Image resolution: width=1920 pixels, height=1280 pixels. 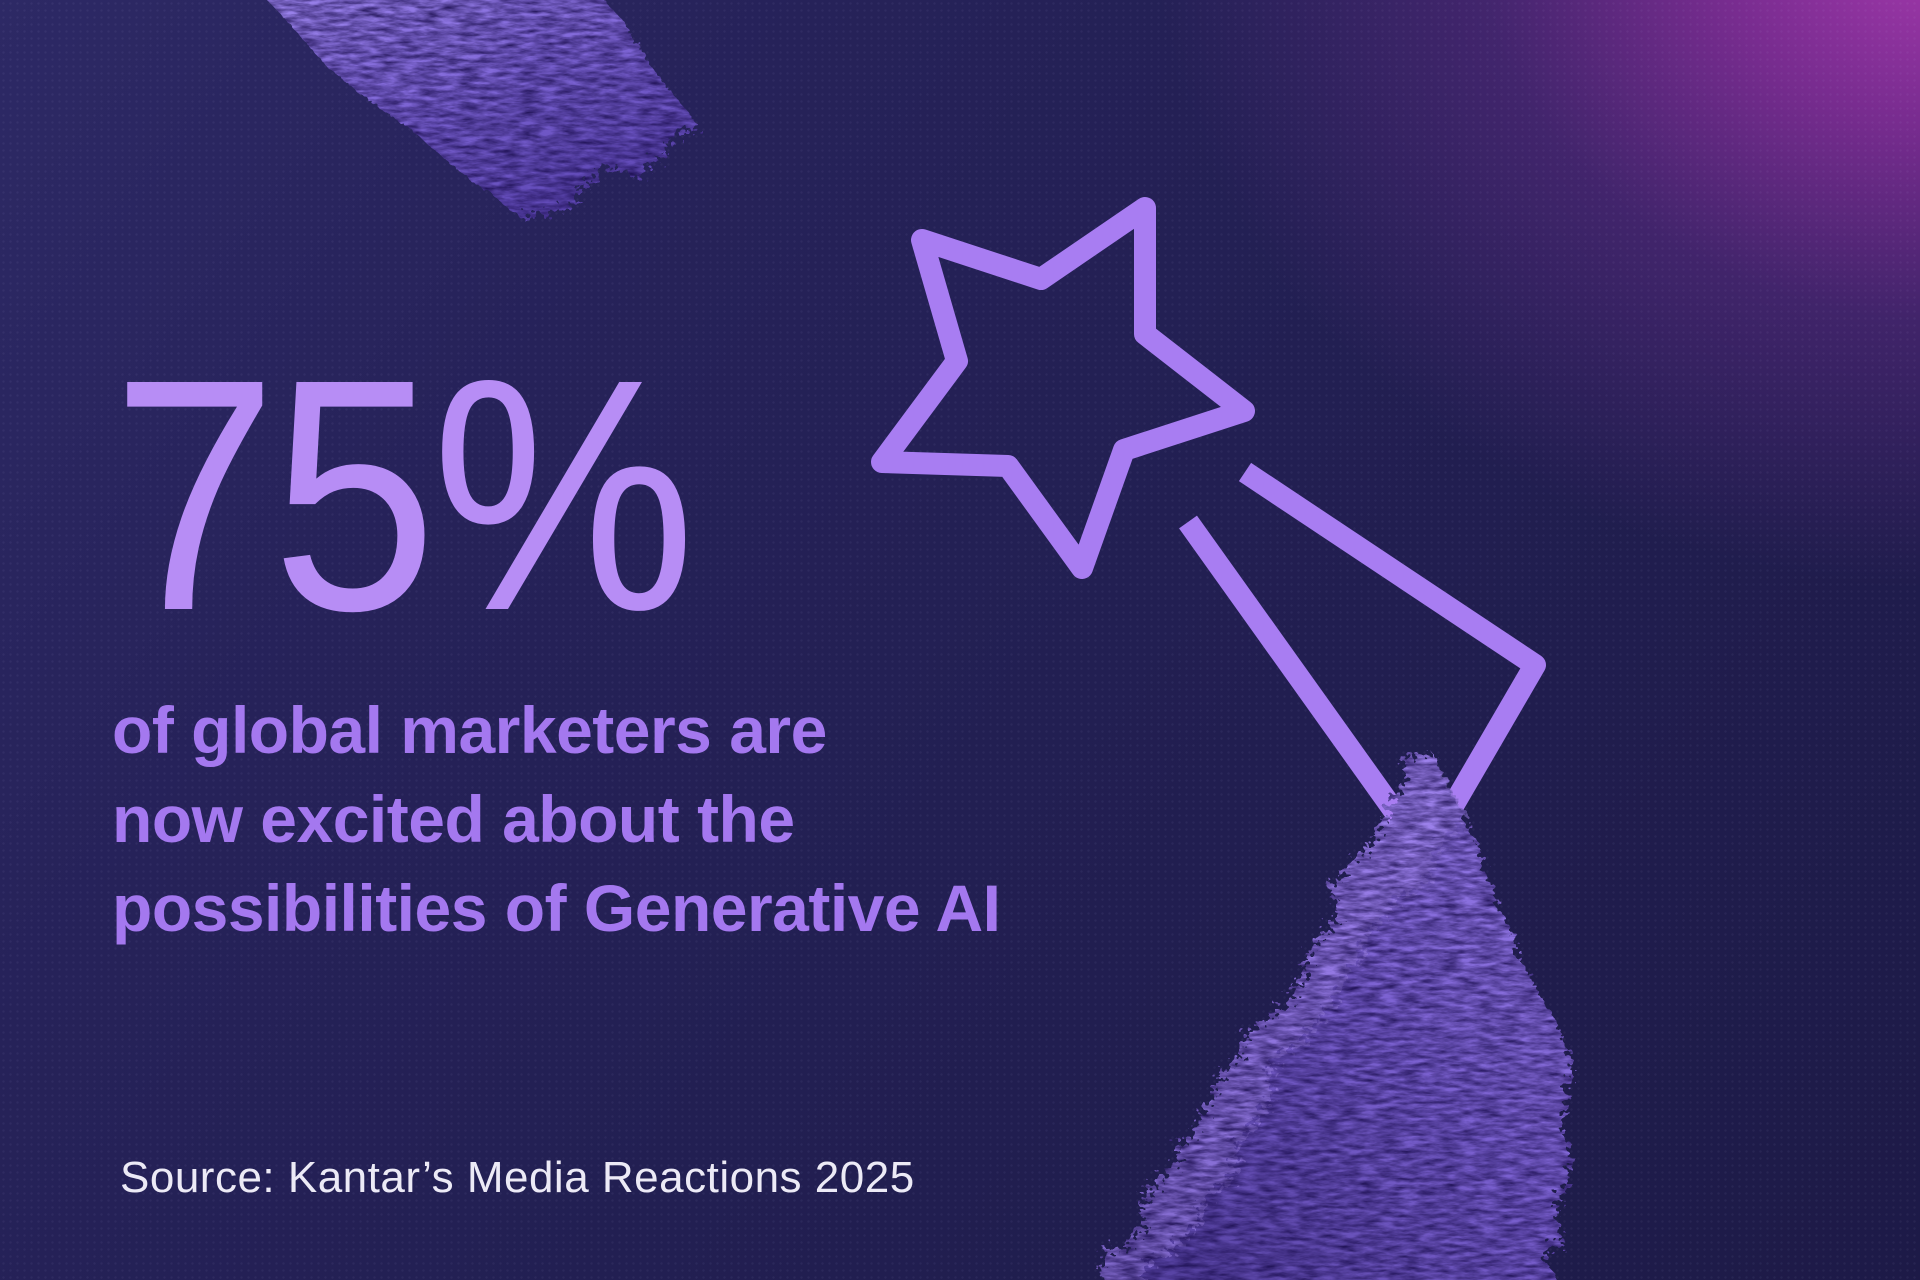 What do you see at coordinates (484, 109) in the screenshot?
I see `fuzzy-triangle-top-left` at bounding box center [484, 109].